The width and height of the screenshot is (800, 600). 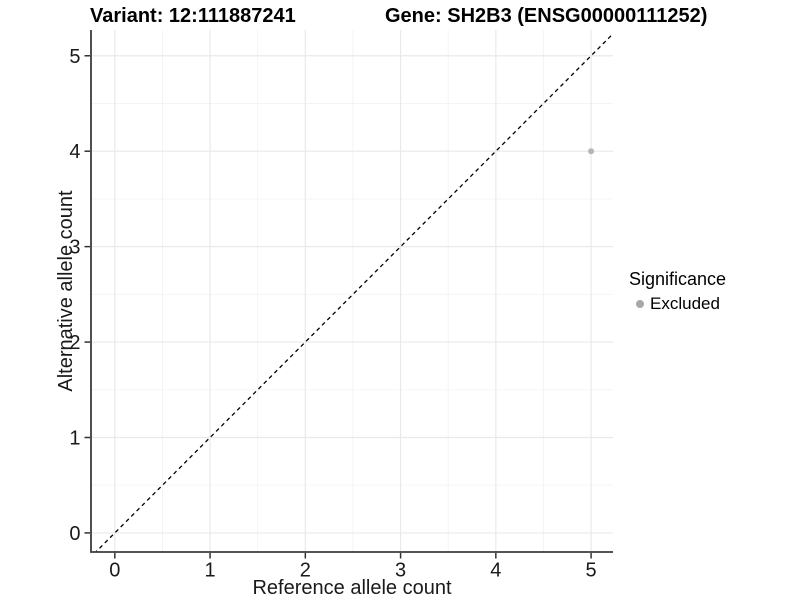 I want to click on x-tick-label: 5, so click(x=591, y=571).